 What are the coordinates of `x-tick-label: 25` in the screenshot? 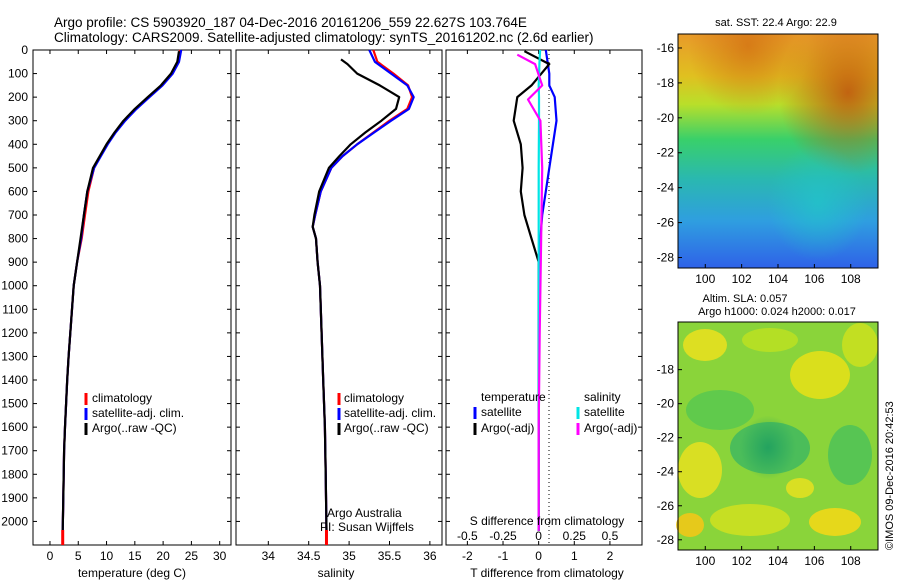 It's located at (192, 556).